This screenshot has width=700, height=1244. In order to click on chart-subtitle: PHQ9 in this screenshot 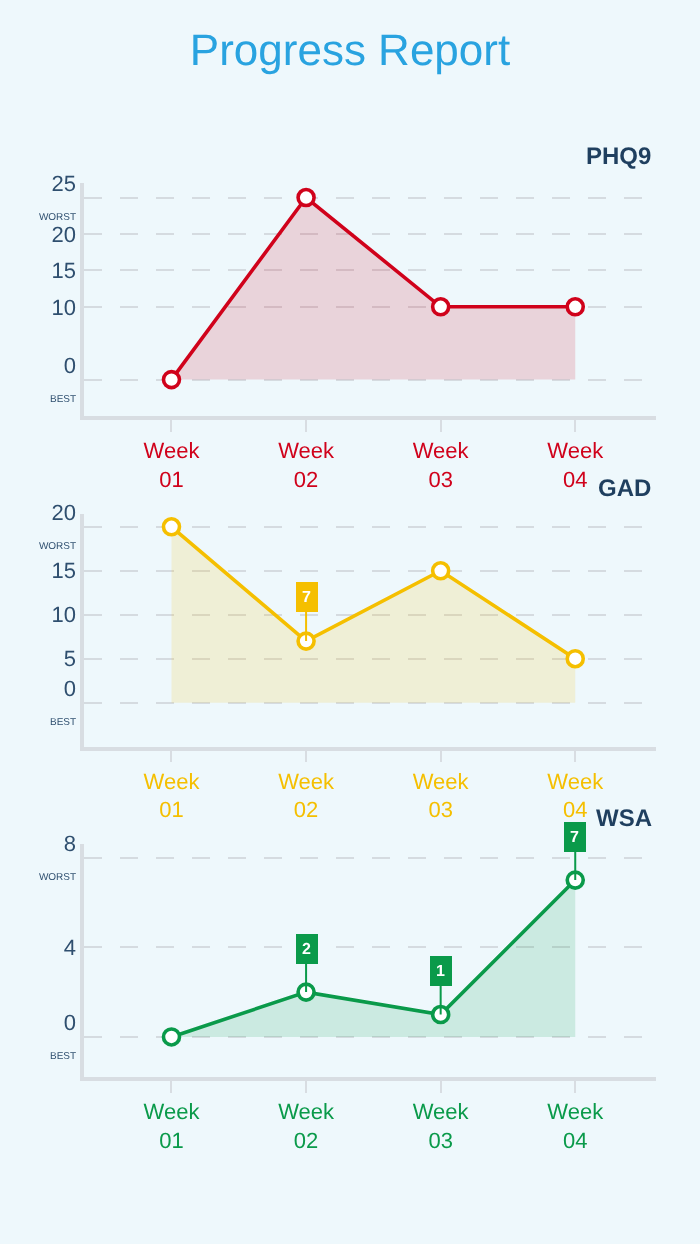, I will do `click(619, 156)`.